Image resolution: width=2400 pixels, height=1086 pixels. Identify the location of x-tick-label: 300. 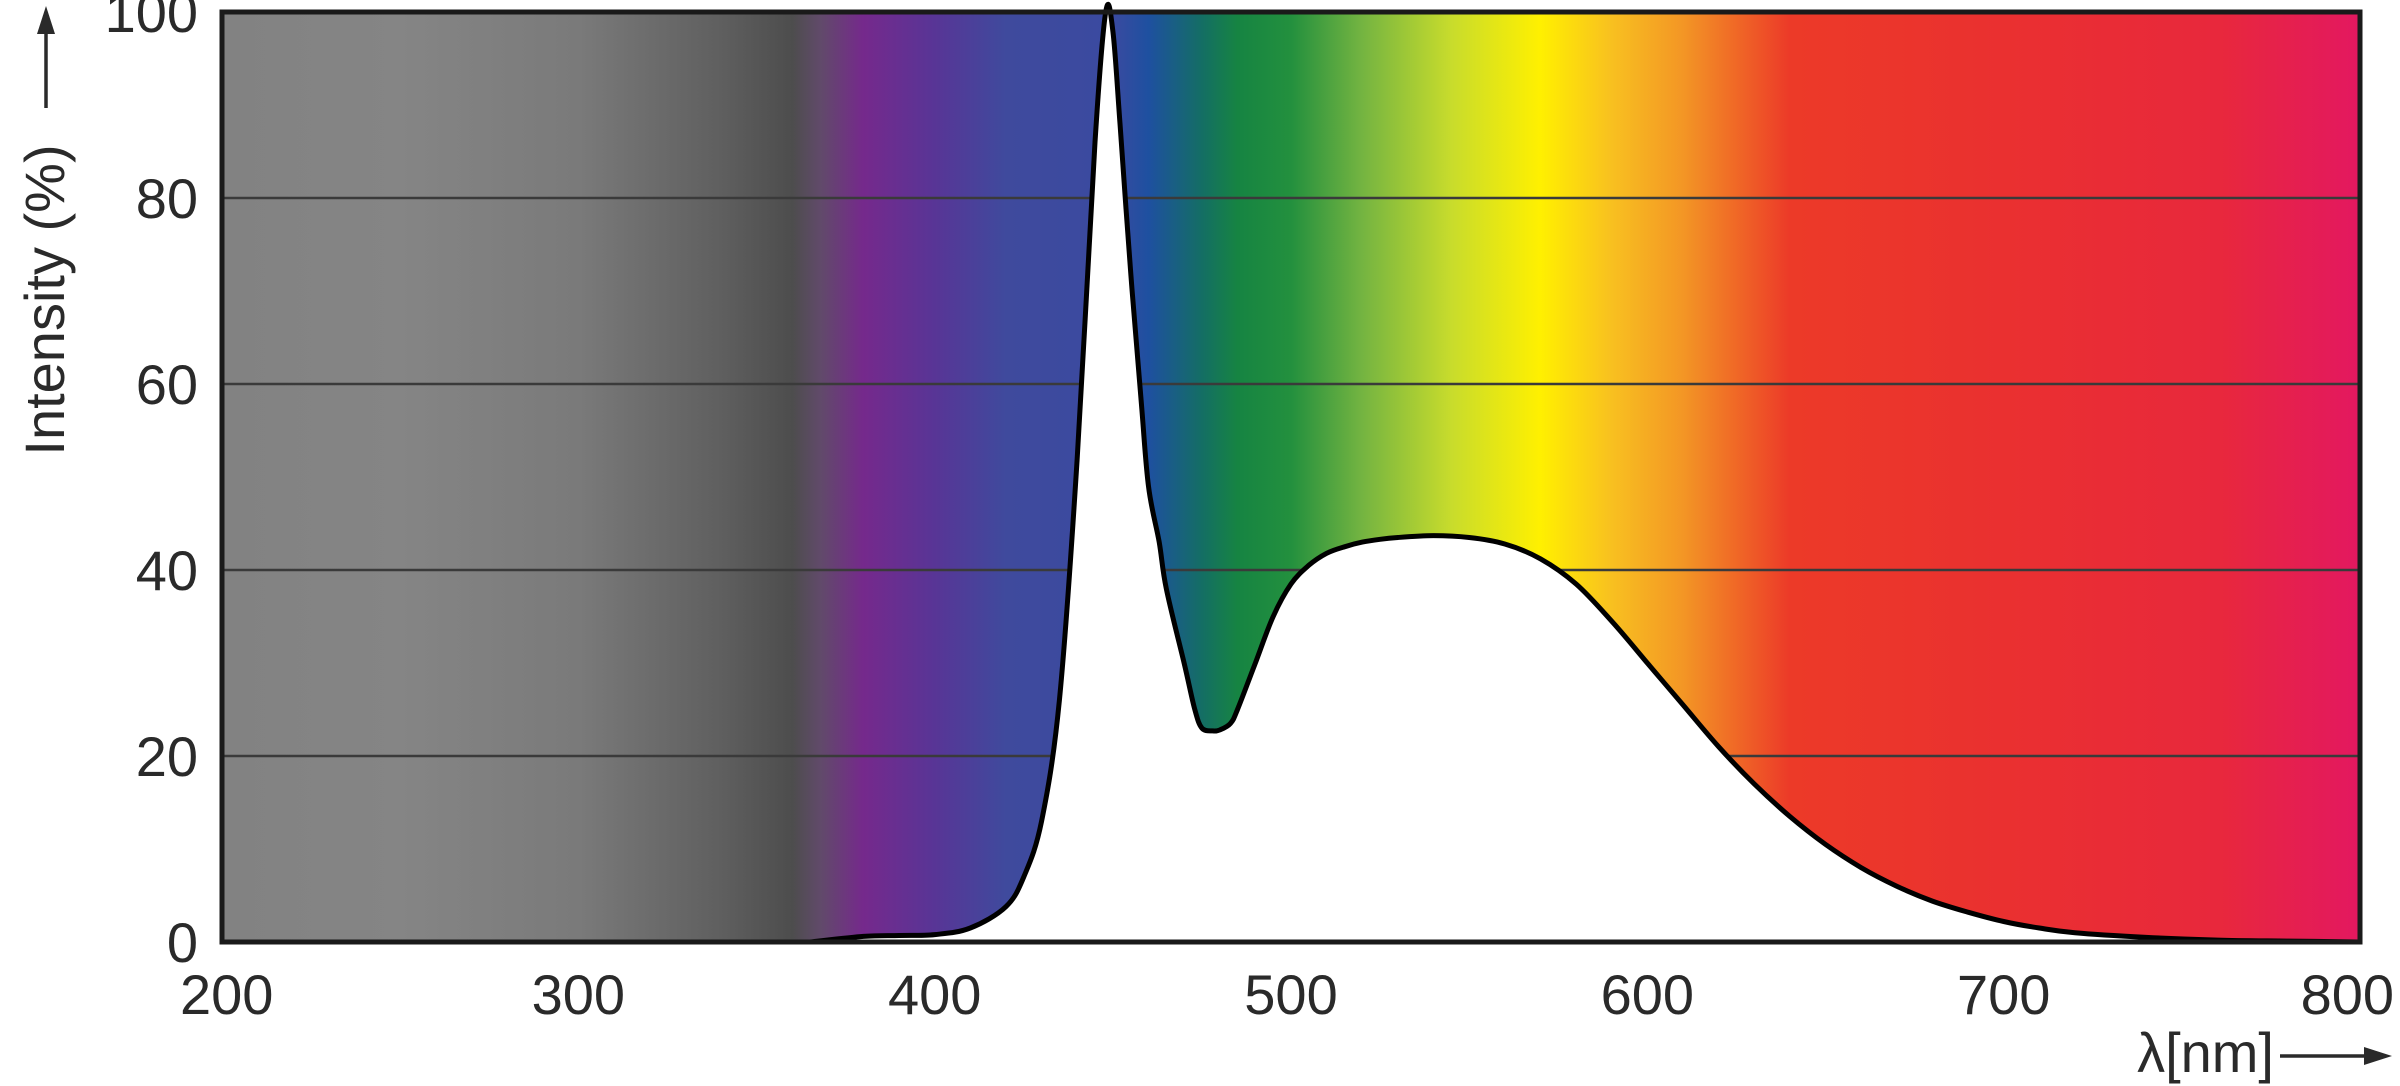
(578, 994).